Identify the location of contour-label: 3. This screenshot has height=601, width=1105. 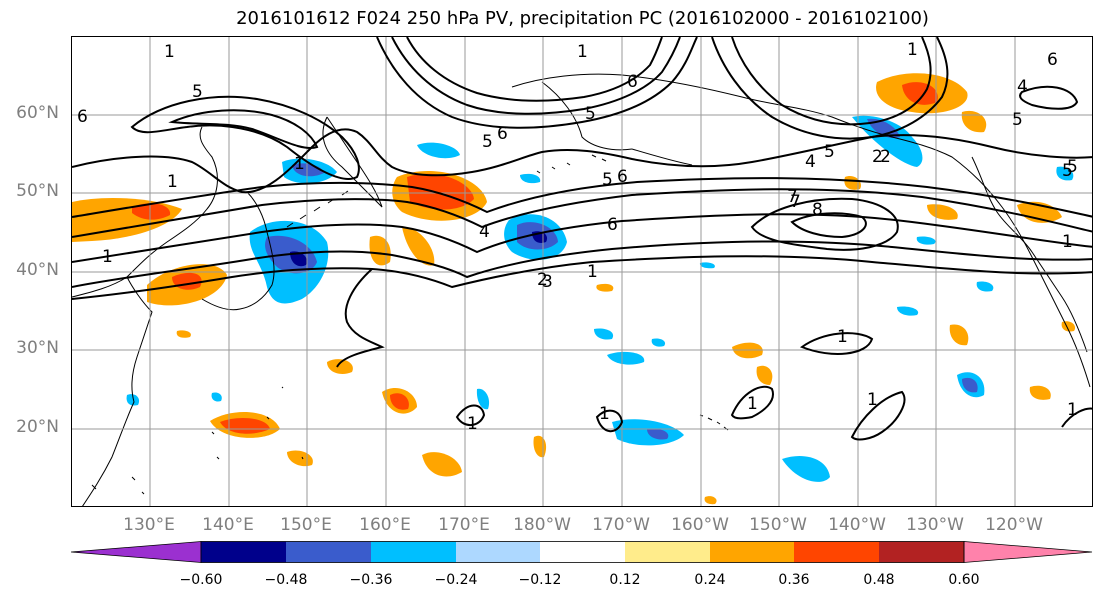
(547, 282).